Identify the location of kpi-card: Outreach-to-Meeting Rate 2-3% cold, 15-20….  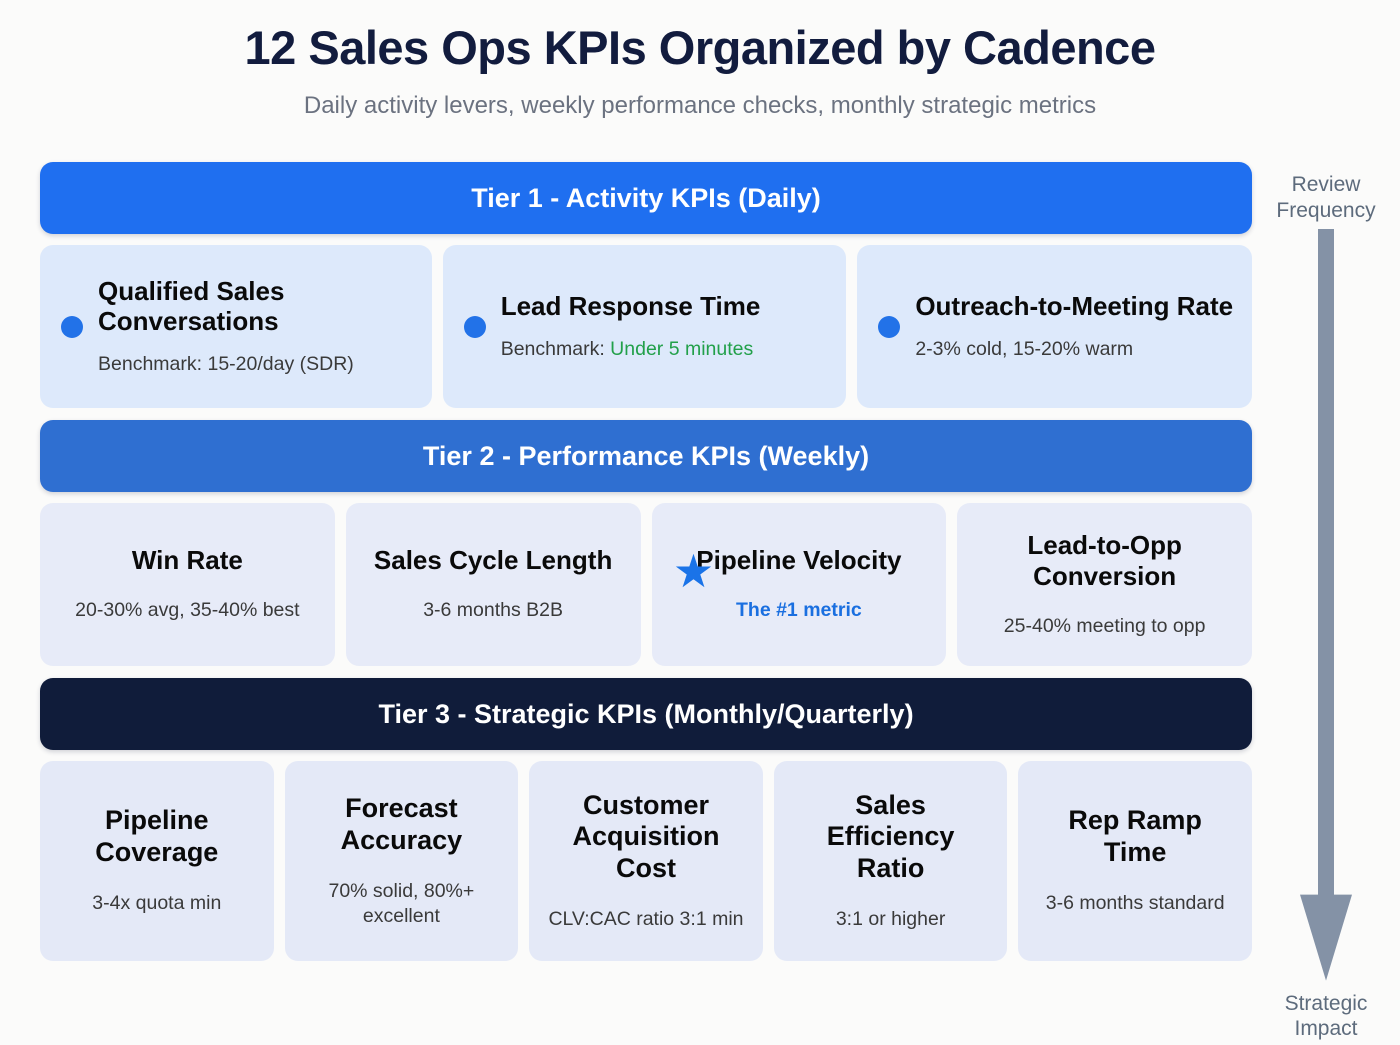
(1054, 326).